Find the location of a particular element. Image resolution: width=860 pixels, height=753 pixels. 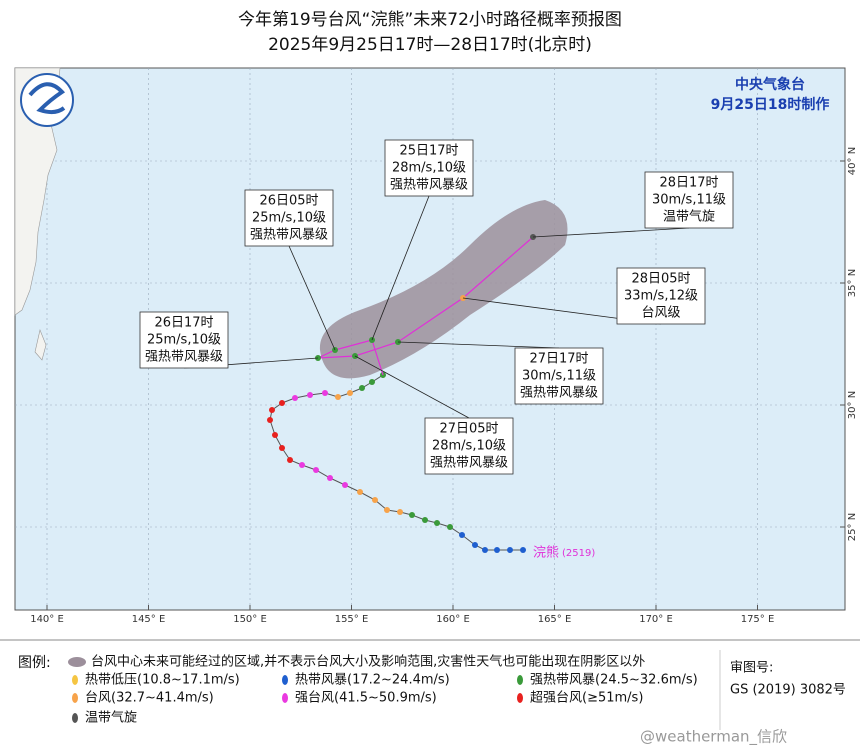

subtitle: 2025年9月25日17时—28日17时(北京时) is located at coordinates (430, 45).